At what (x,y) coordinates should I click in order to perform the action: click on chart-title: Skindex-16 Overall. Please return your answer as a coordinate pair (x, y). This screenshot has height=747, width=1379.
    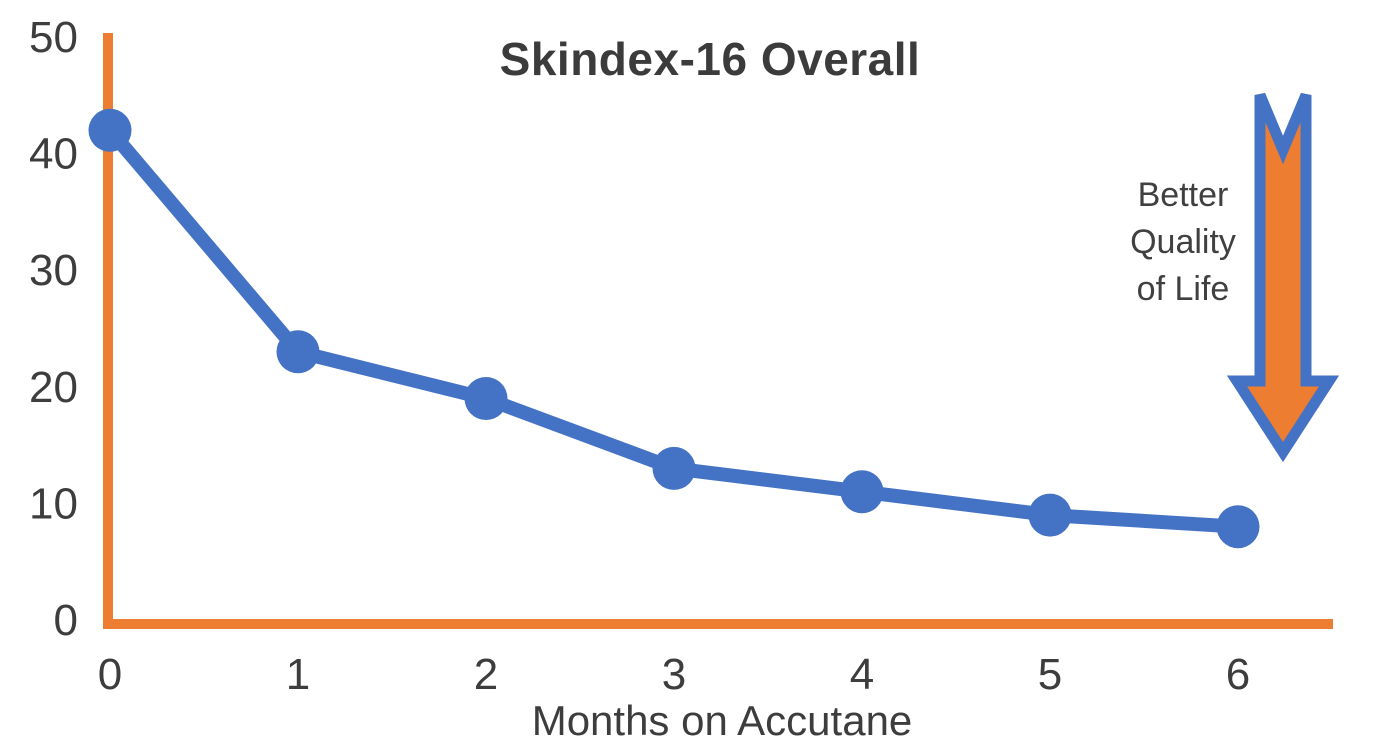
    Looking at the image, I should click on (710, 59).